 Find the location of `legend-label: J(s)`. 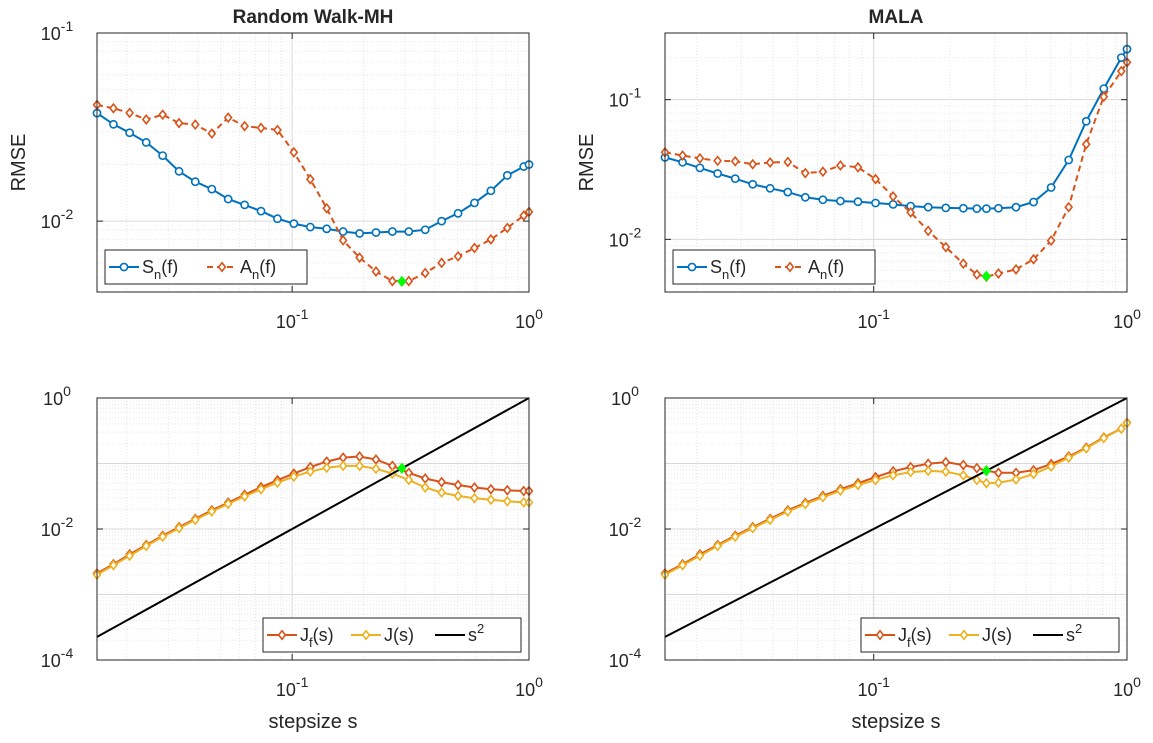

legend-label: J(s) is located at coordinates (399, 635).